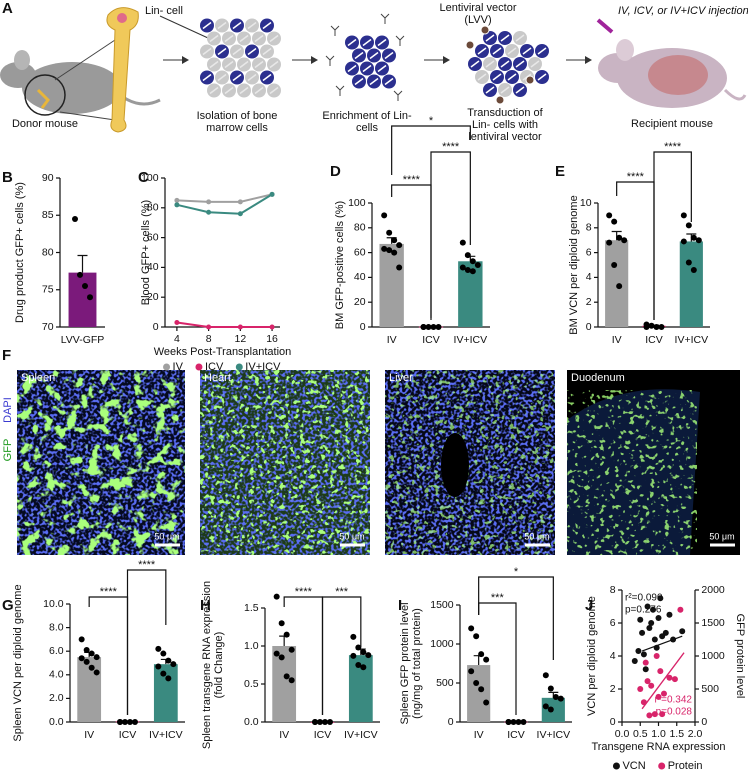 The image size is (748, 778). I want to click on tick-label: 1.0, so click(251, 646).